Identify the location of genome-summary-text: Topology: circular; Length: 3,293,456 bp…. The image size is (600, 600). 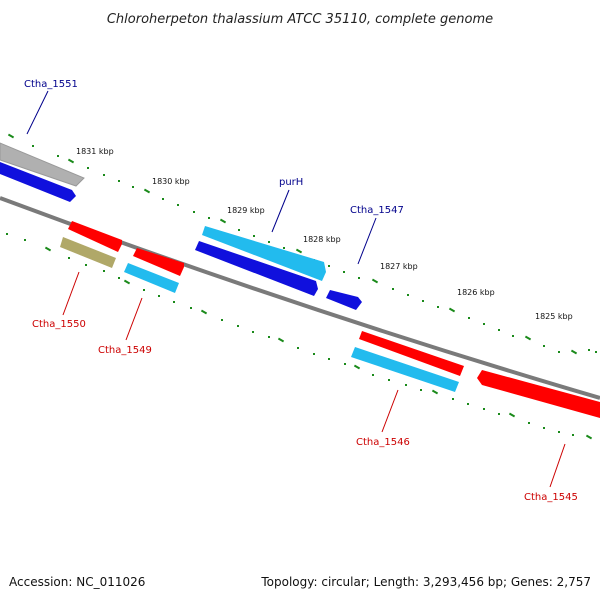
(425, 582).